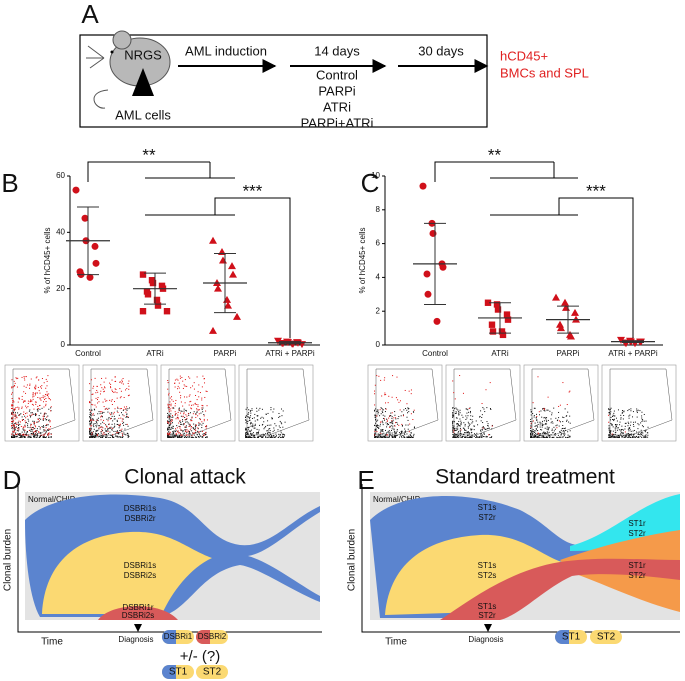 This screenshot has height=681, width=685. Describe the element at coordinates (140, 508) in the screenshot. I see `clone-label: DSBRi1s` at that location.